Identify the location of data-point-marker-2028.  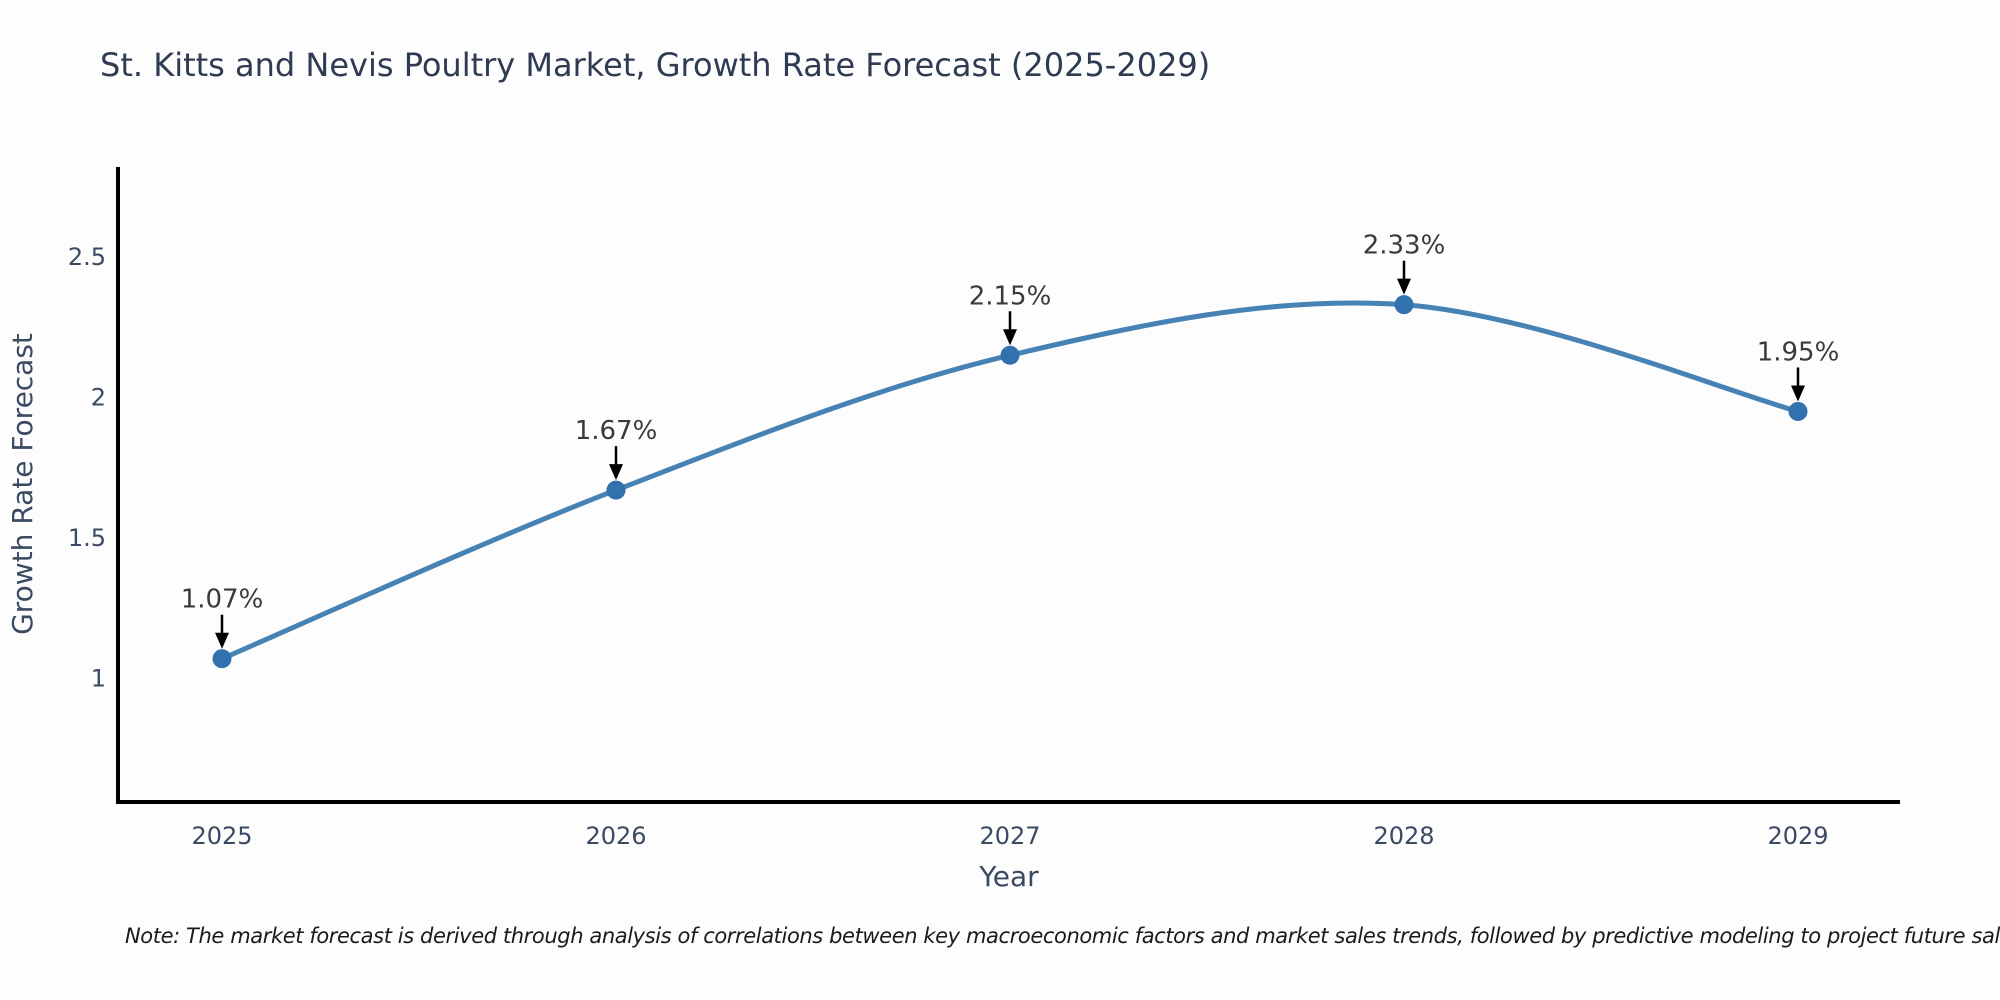
(1404, 305).